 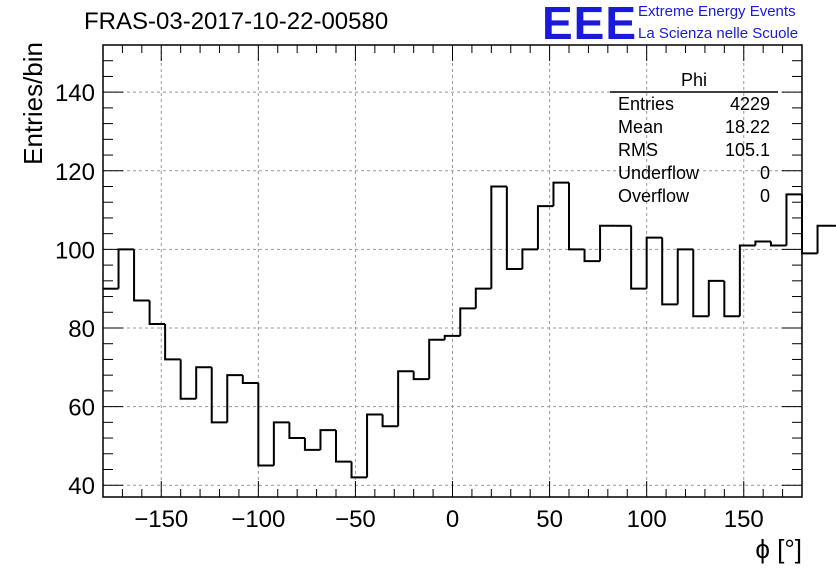 What do you see at coordinates (638, 150) in the screenshot?
I see `stats-label: RMS` at bounding box center [638, 150].